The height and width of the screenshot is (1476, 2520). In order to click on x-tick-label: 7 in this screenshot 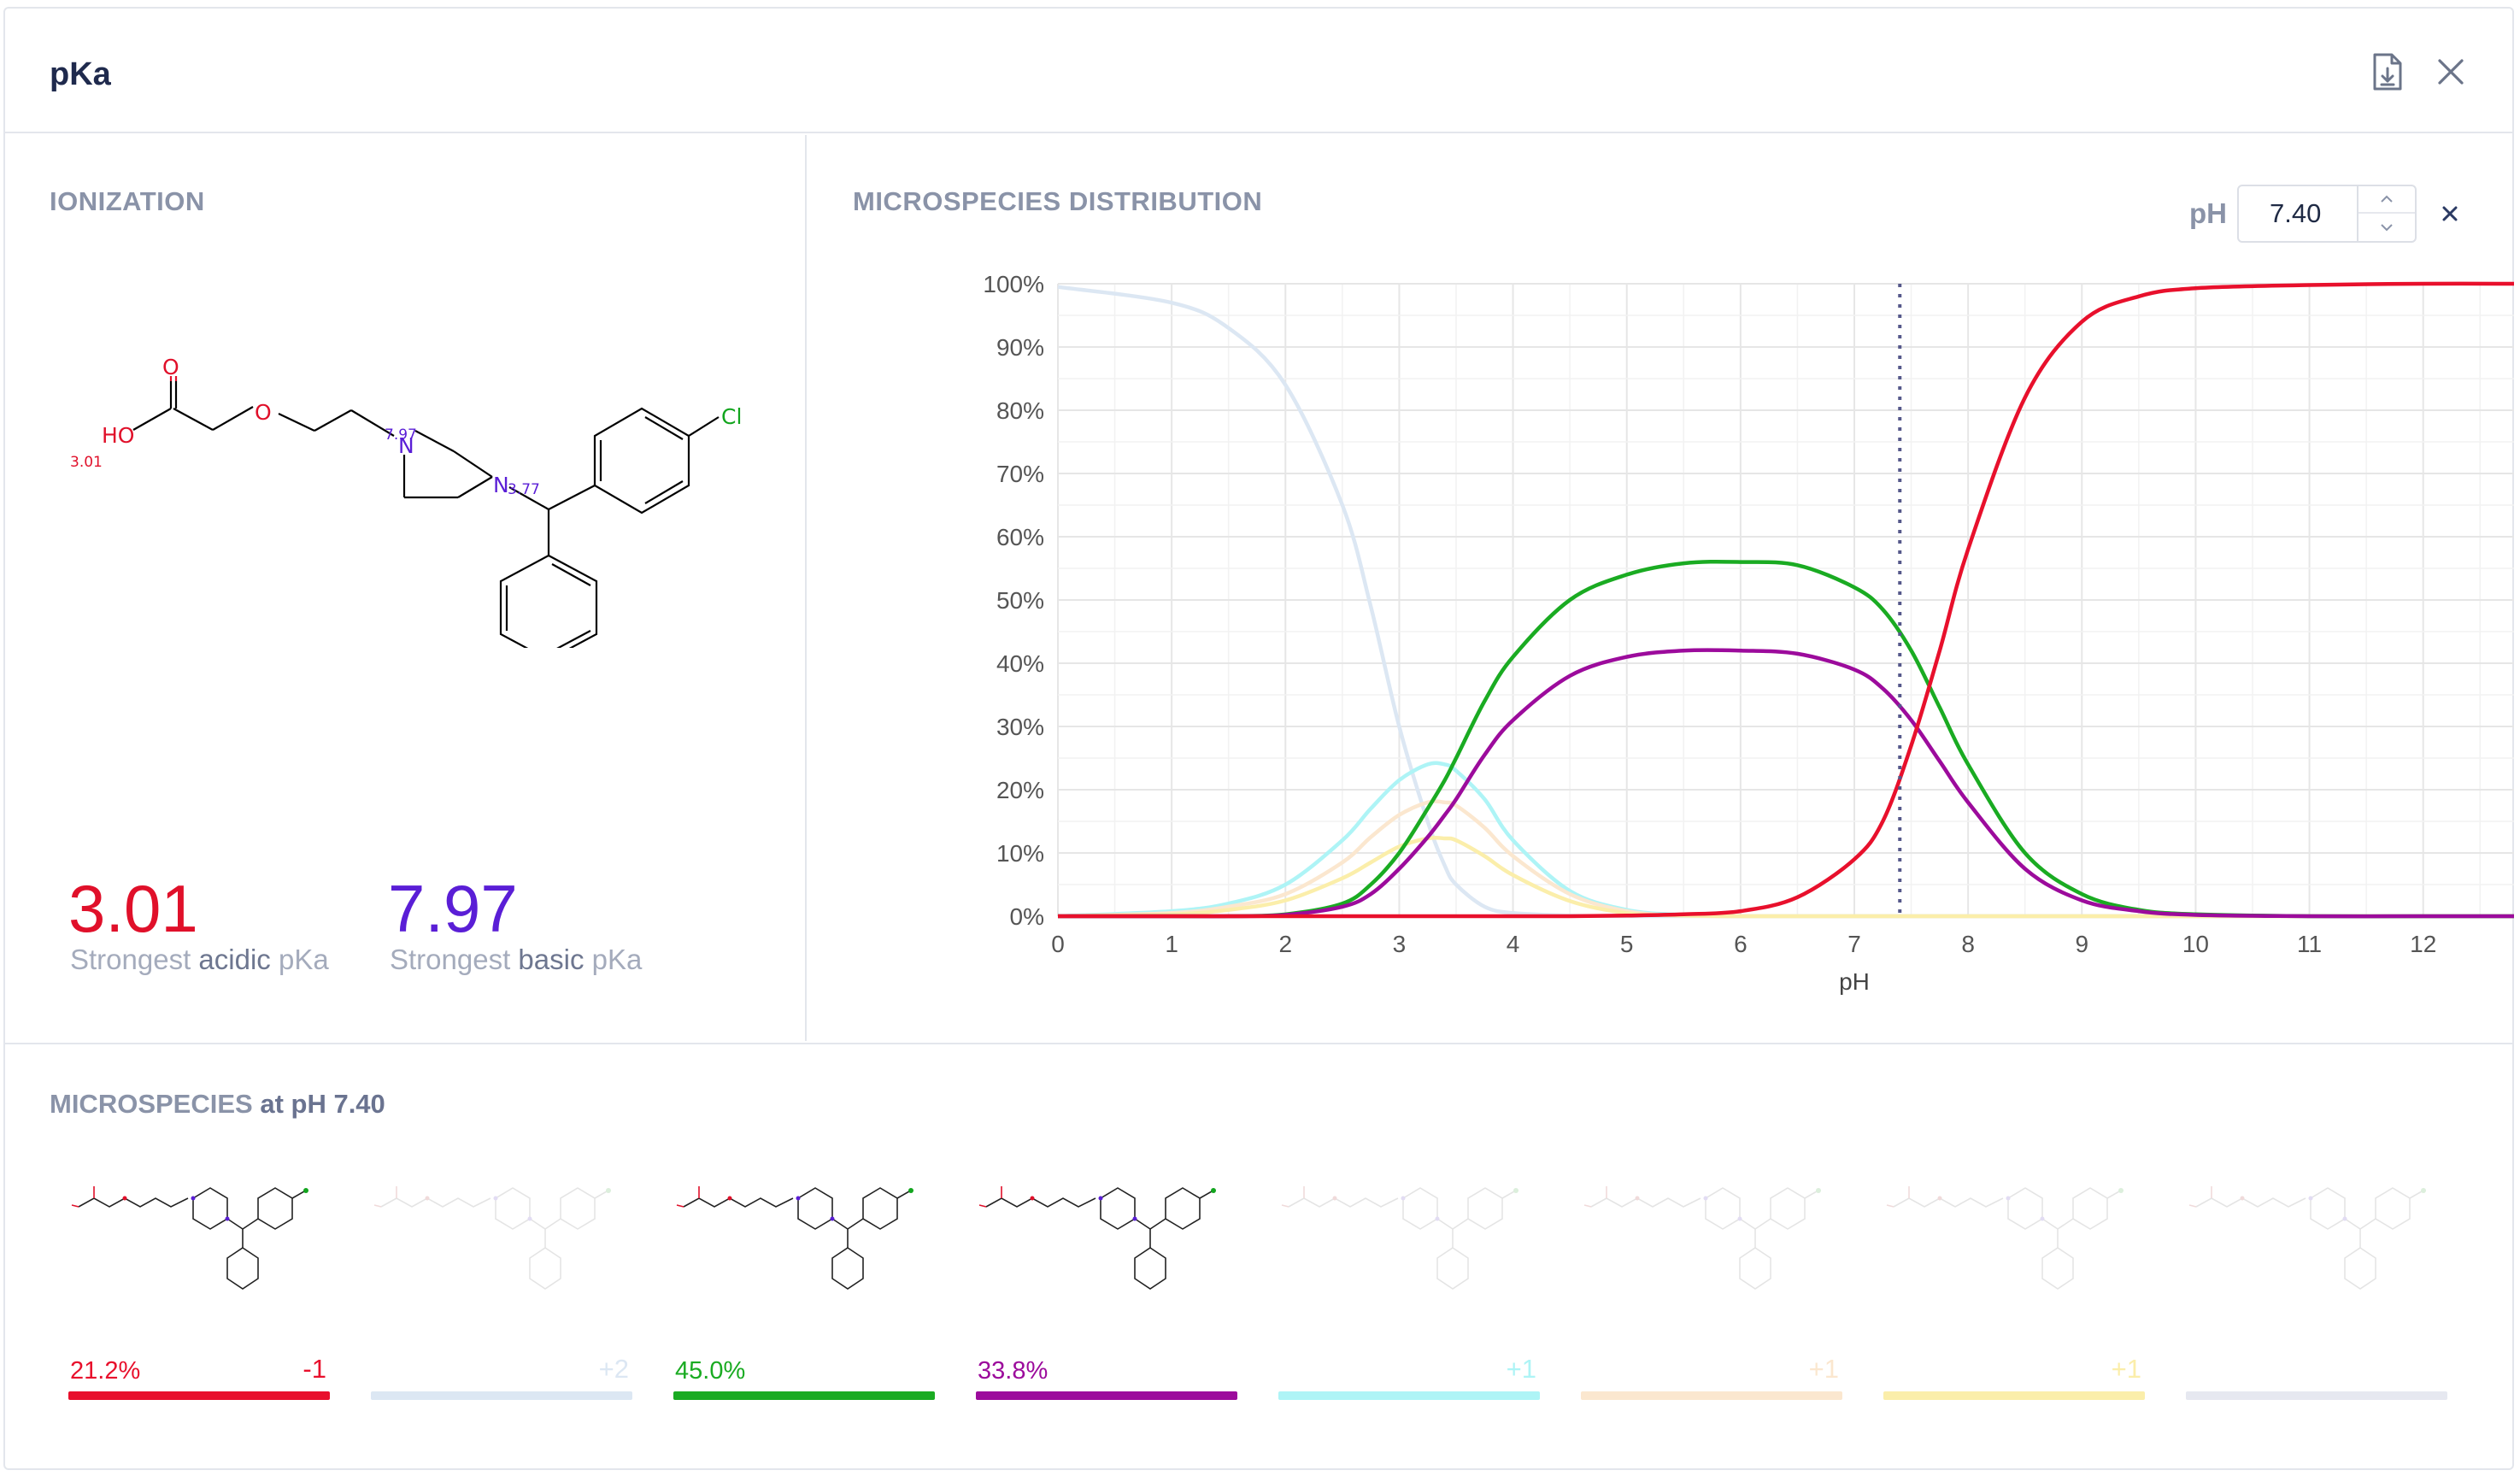, I will do `click(1854, 944)`.